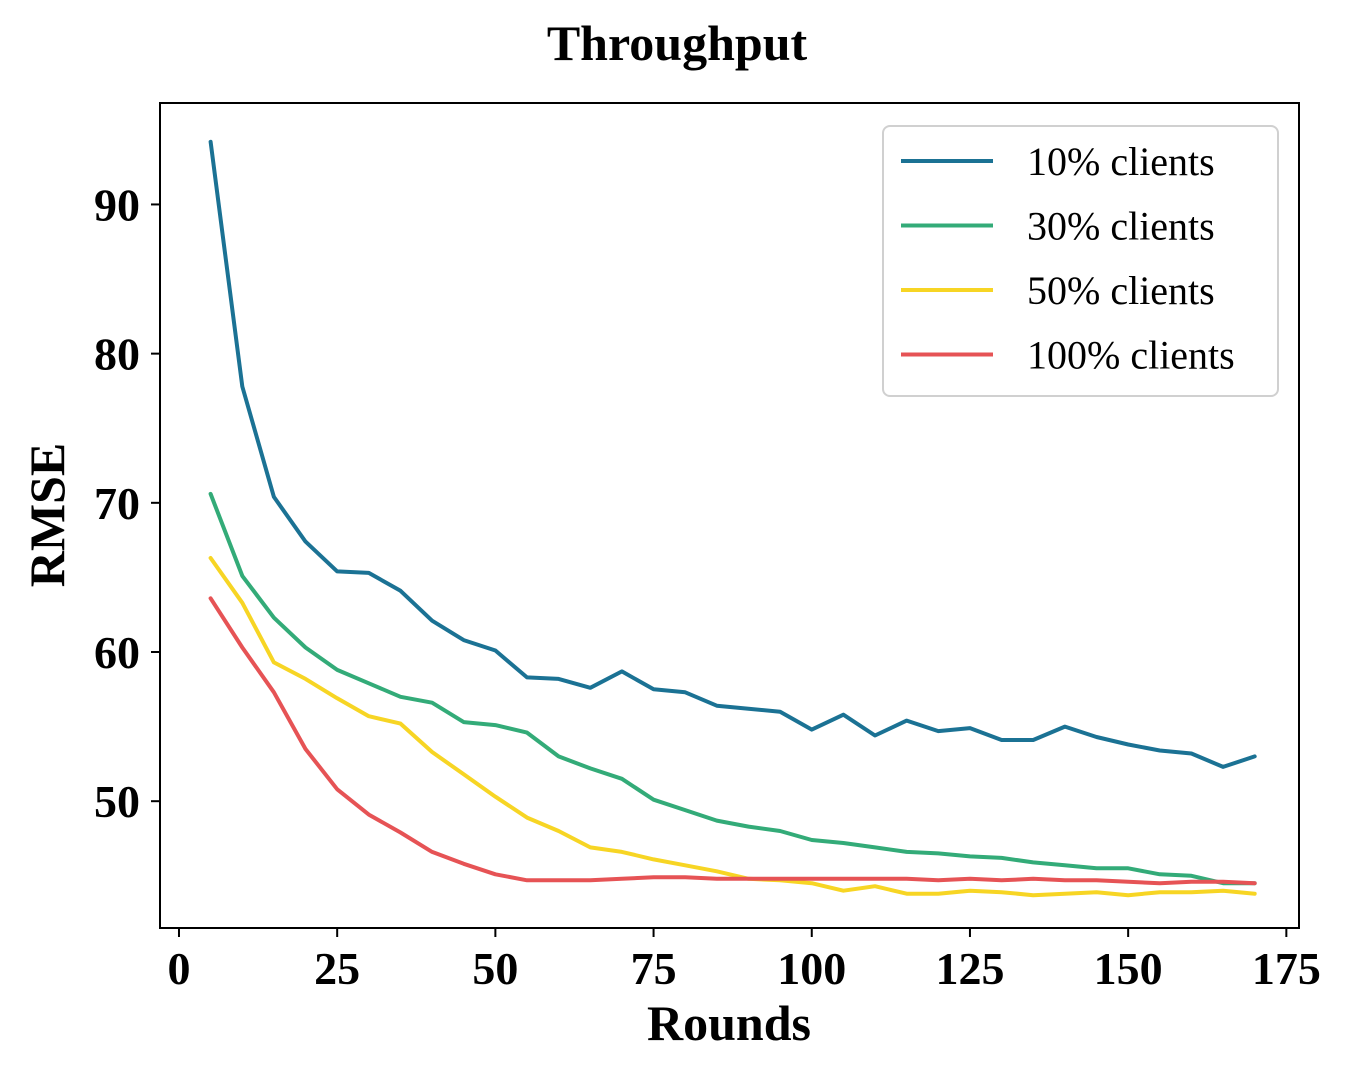 This screenshot has width=1350, height=1080. What do you see at coordinates (1121, 161) in the screenshot?
I see `legend-label-1: 10% clients` at bounding box center [1121, 161].